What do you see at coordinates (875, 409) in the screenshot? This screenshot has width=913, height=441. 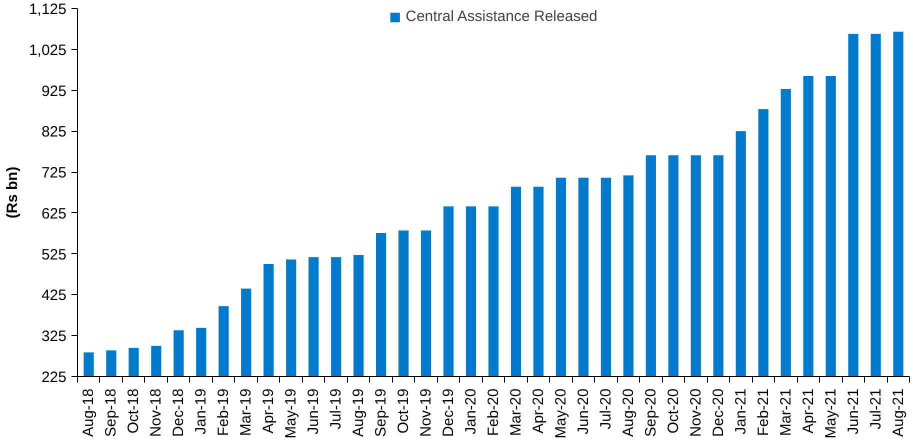 I see `x-tick-label: Jul-21` at bounding box center [875, 409].